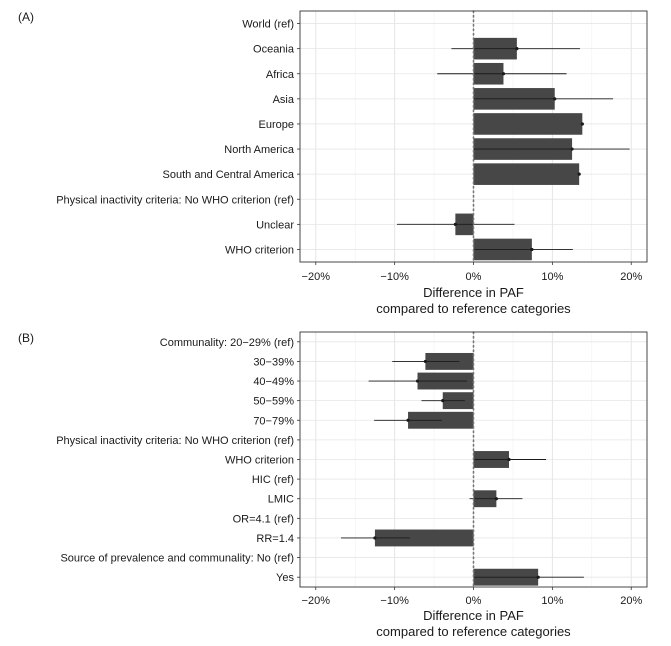 The image size is (671, 646). Describe the element at coordinates (227, 343) in the screenshot. I see `category-label: Communality: 20−29% (ref)` at that location.